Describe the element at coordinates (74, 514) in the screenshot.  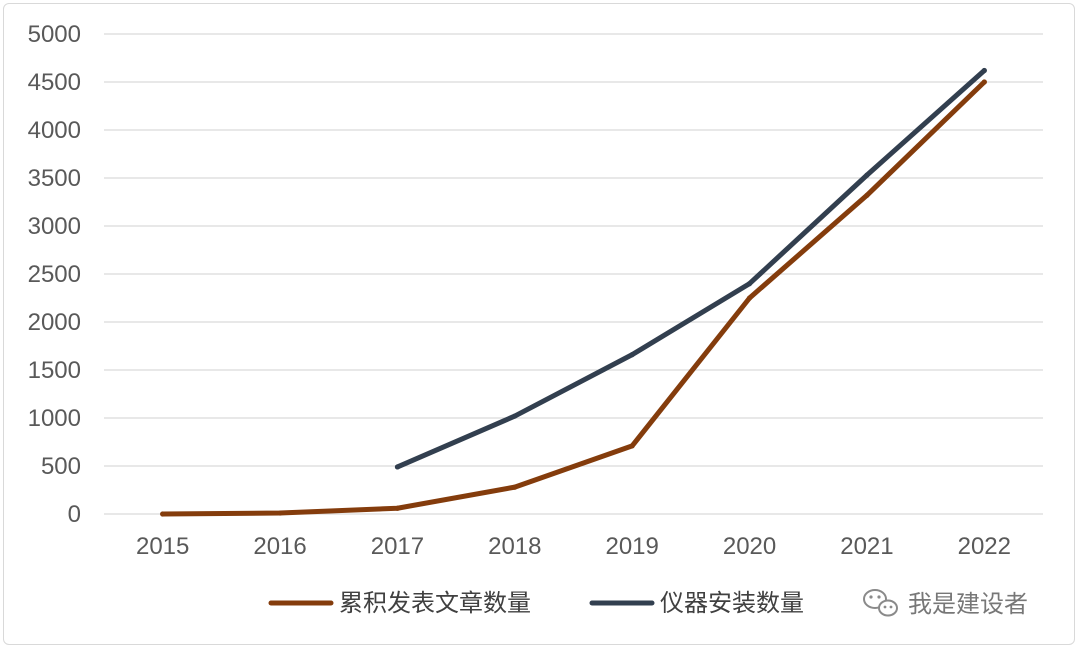
I see `y-tick-label: 0` at that location.